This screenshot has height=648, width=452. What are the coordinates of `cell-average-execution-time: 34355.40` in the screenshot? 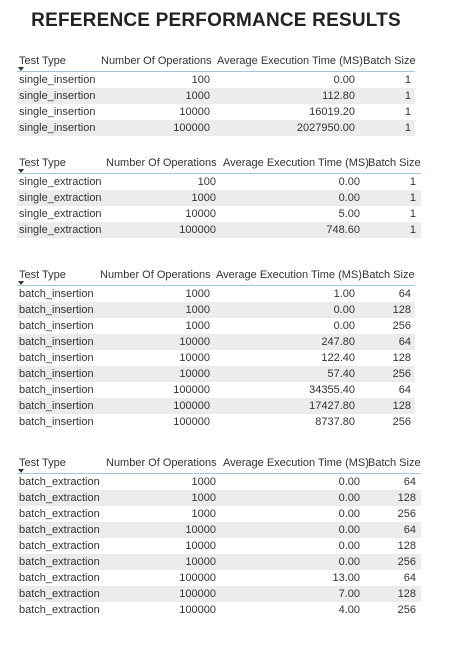 It's located at (332, 390).